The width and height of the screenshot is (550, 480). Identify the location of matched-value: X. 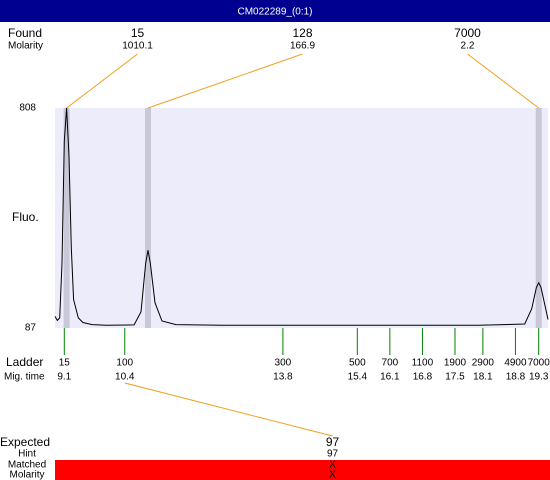
(332, 465).